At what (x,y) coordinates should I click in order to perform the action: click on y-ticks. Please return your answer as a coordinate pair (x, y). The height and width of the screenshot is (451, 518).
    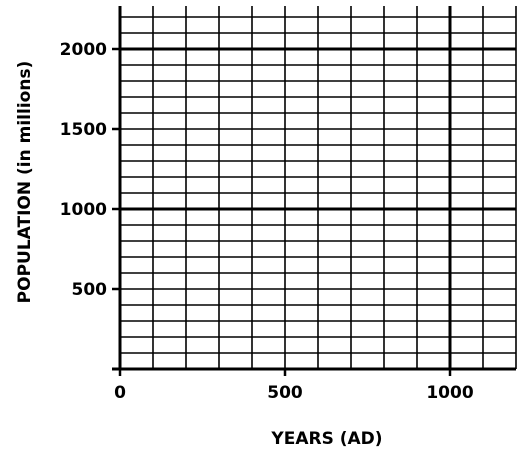
    Looking at the image, I should click on (116, 169).